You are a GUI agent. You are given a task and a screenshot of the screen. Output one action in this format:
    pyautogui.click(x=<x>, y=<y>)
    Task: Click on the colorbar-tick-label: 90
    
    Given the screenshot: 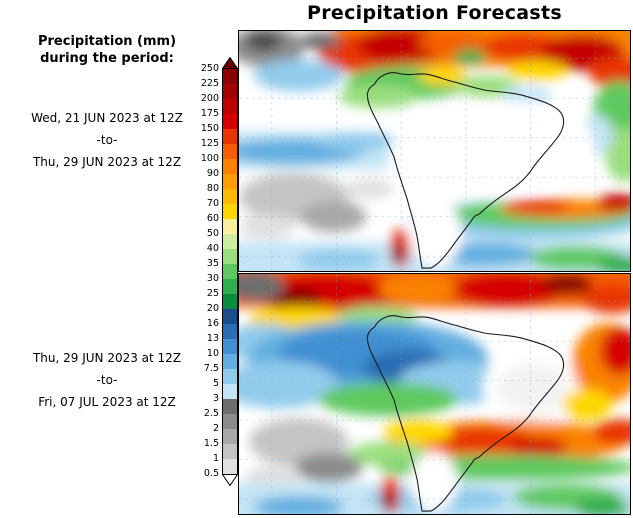 What is the action you would take?
    pyautogui.click(x=212, y=173)
    